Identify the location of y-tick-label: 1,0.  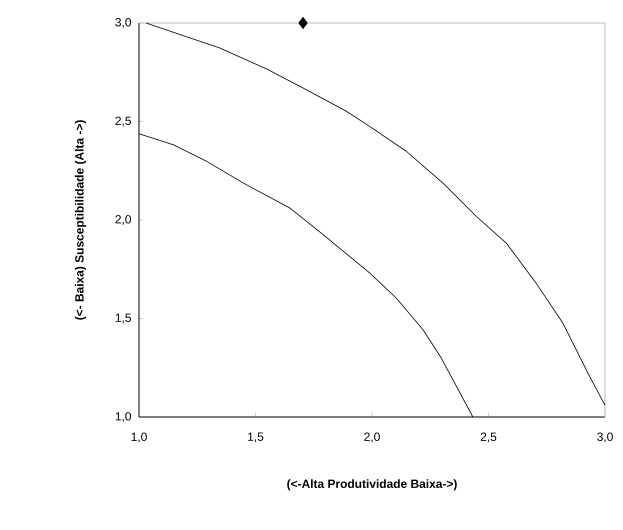
(124, 417).